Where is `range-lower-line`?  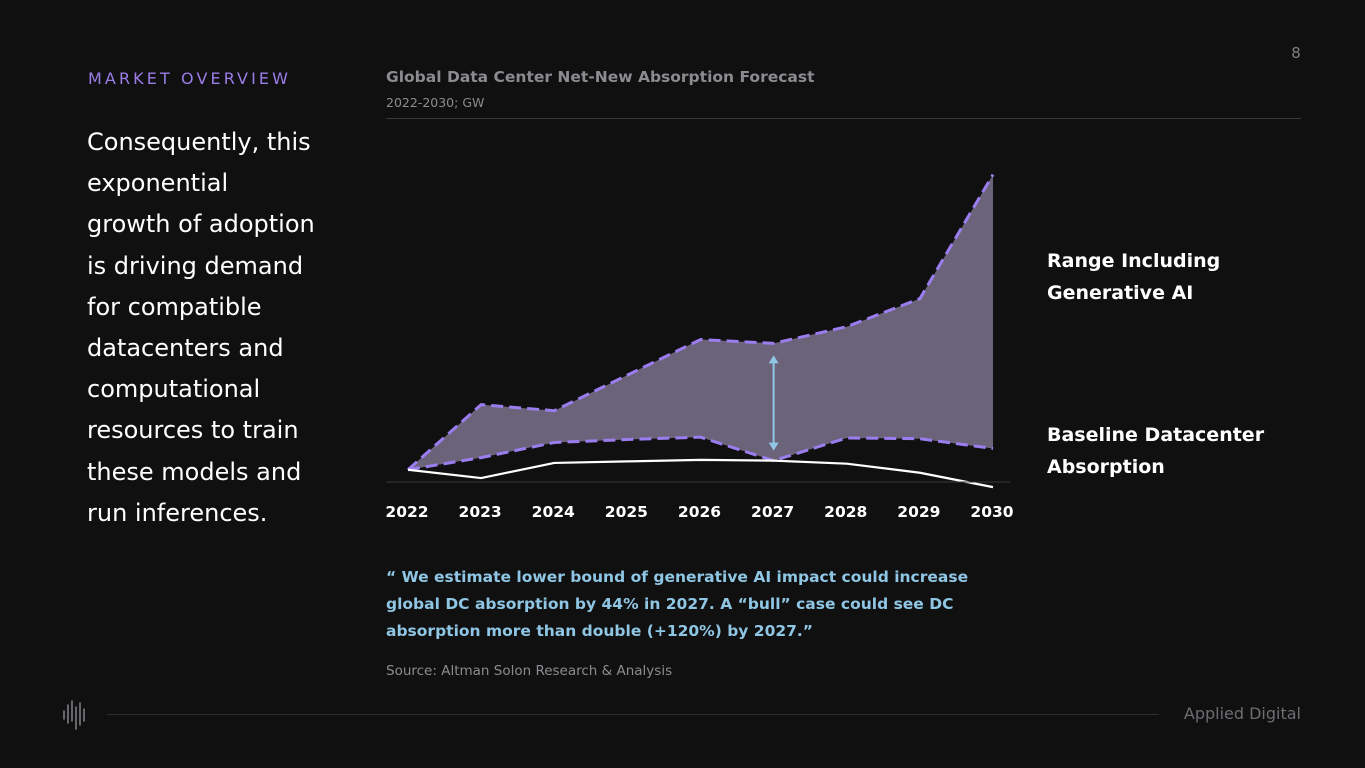
range-lower-line is located at coordinates (700, 453).